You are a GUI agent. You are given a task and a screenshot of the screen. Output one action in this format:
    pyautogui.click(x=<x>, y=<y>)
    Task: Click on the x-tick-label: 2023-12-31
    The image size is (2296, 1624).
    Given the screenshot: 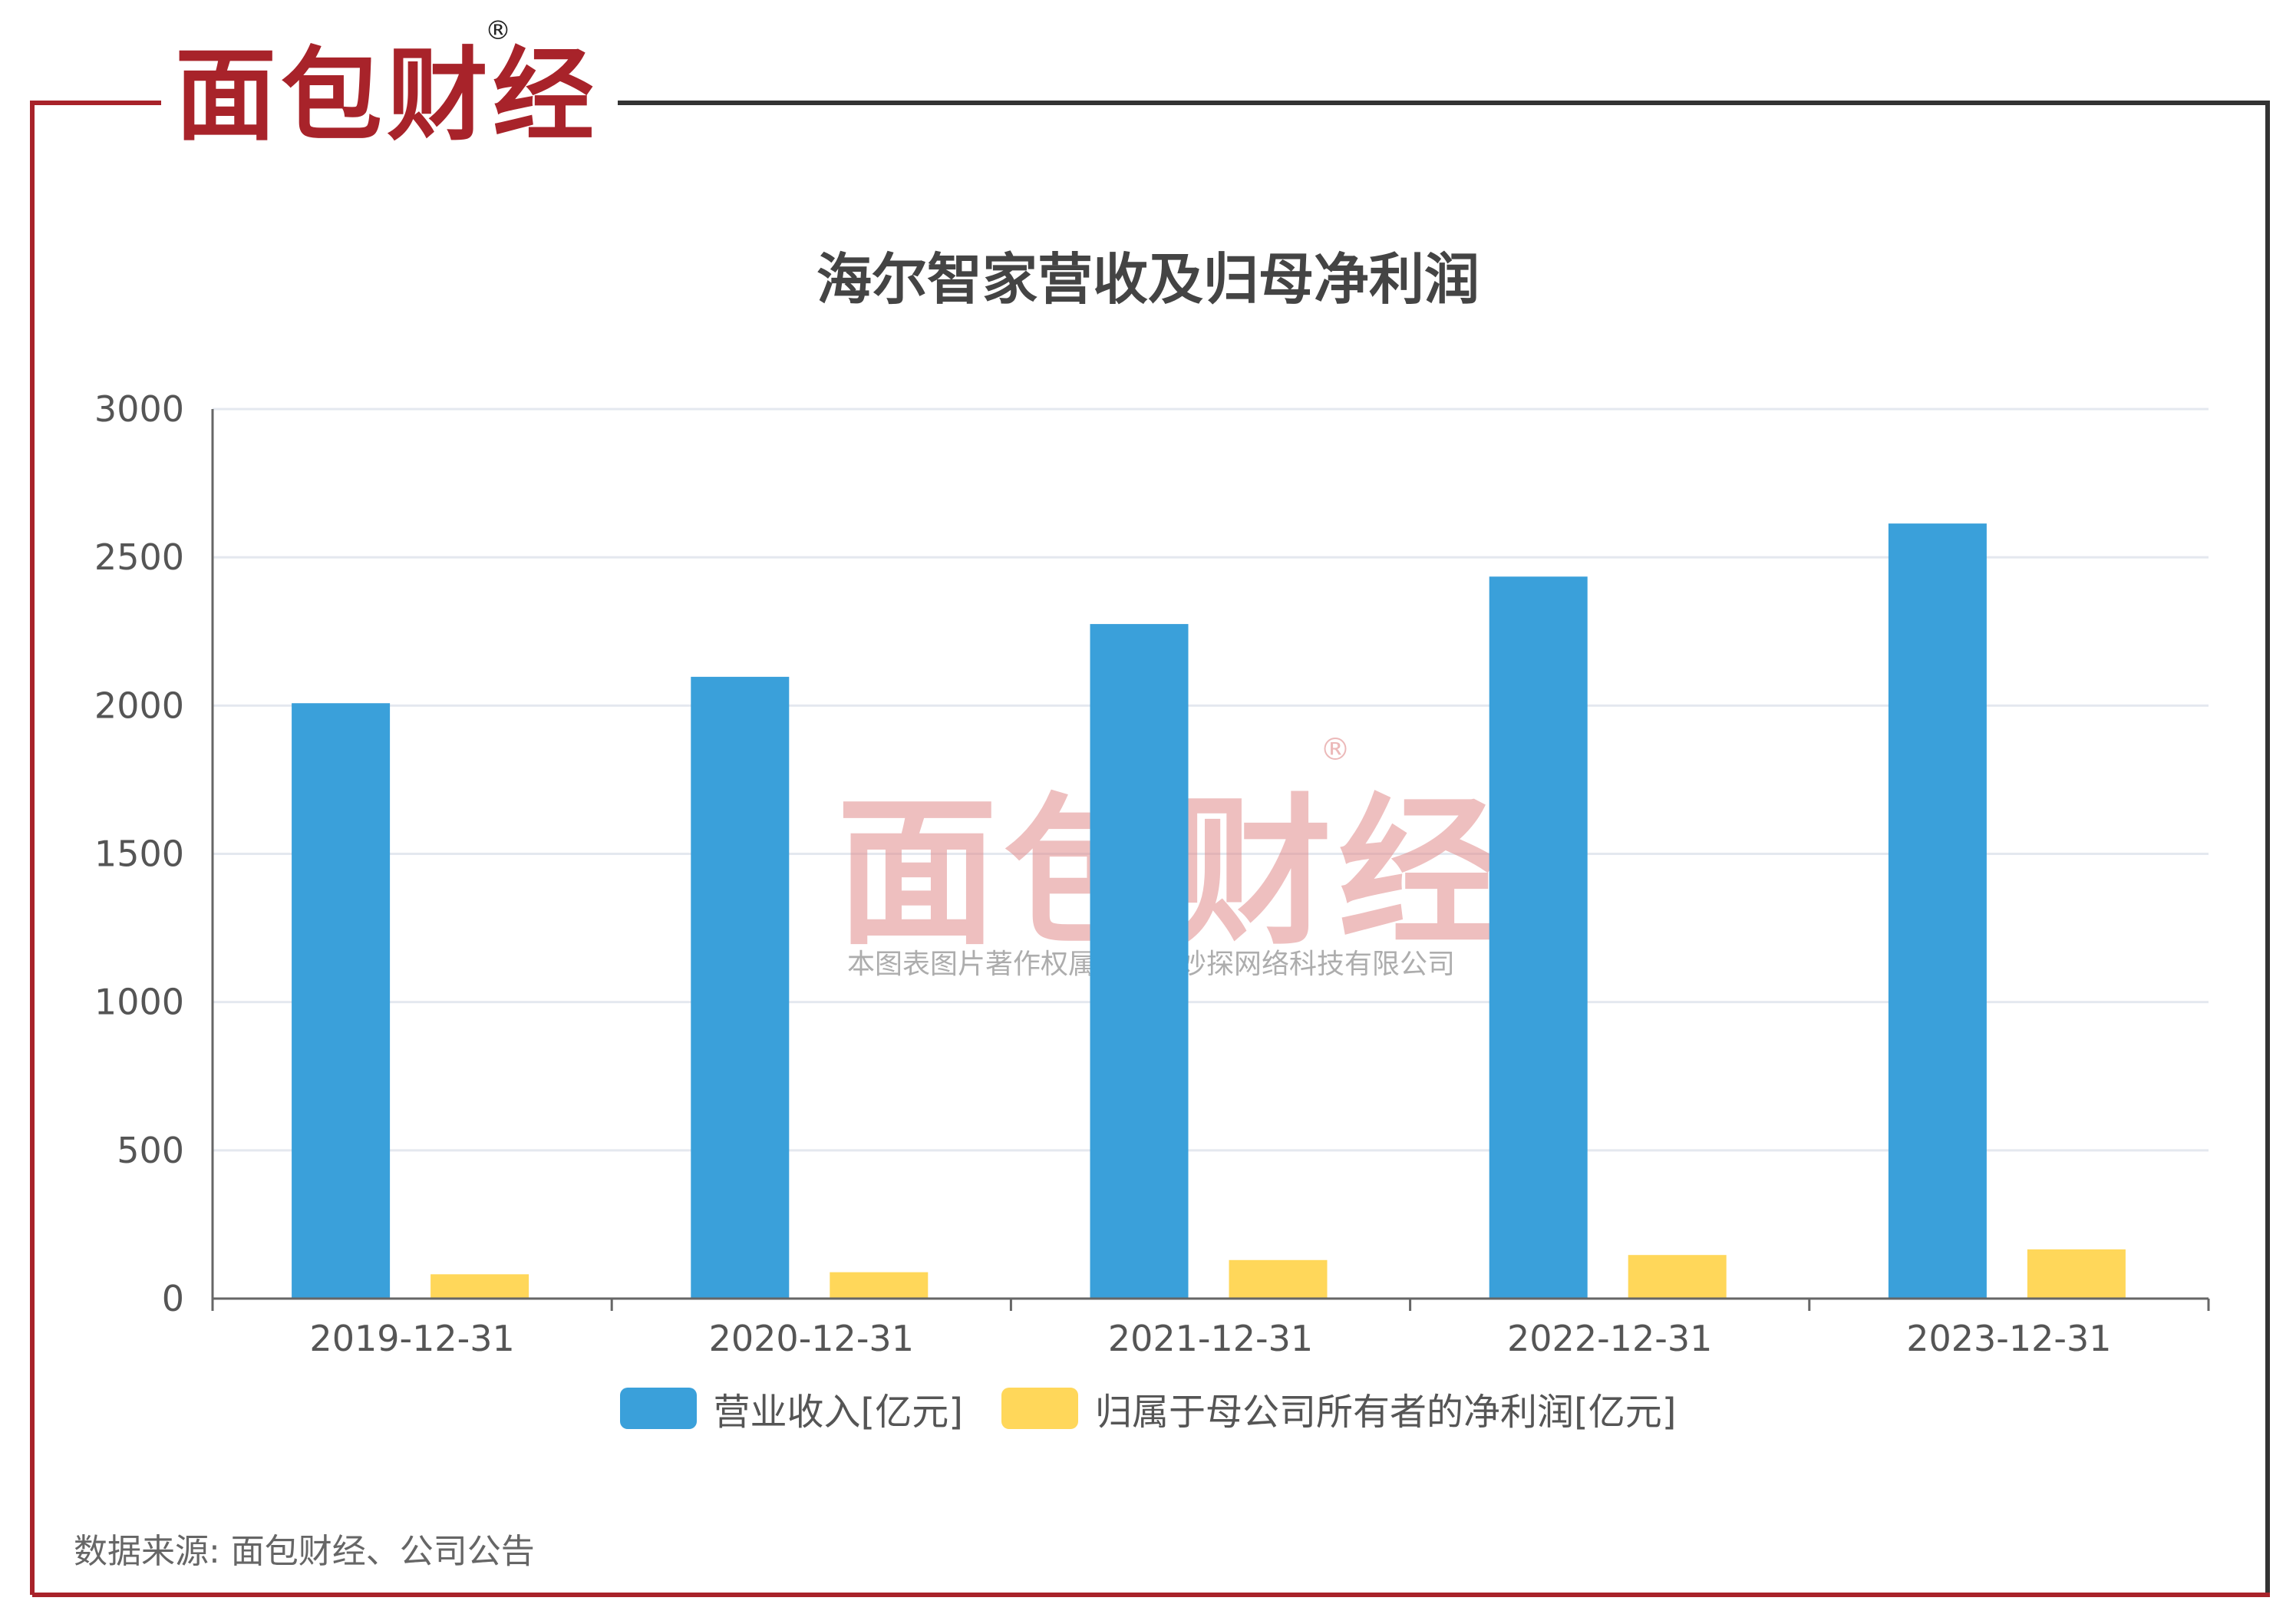 What is the action you would take?
    pyautogui.click(x=2008, y=1338)
    